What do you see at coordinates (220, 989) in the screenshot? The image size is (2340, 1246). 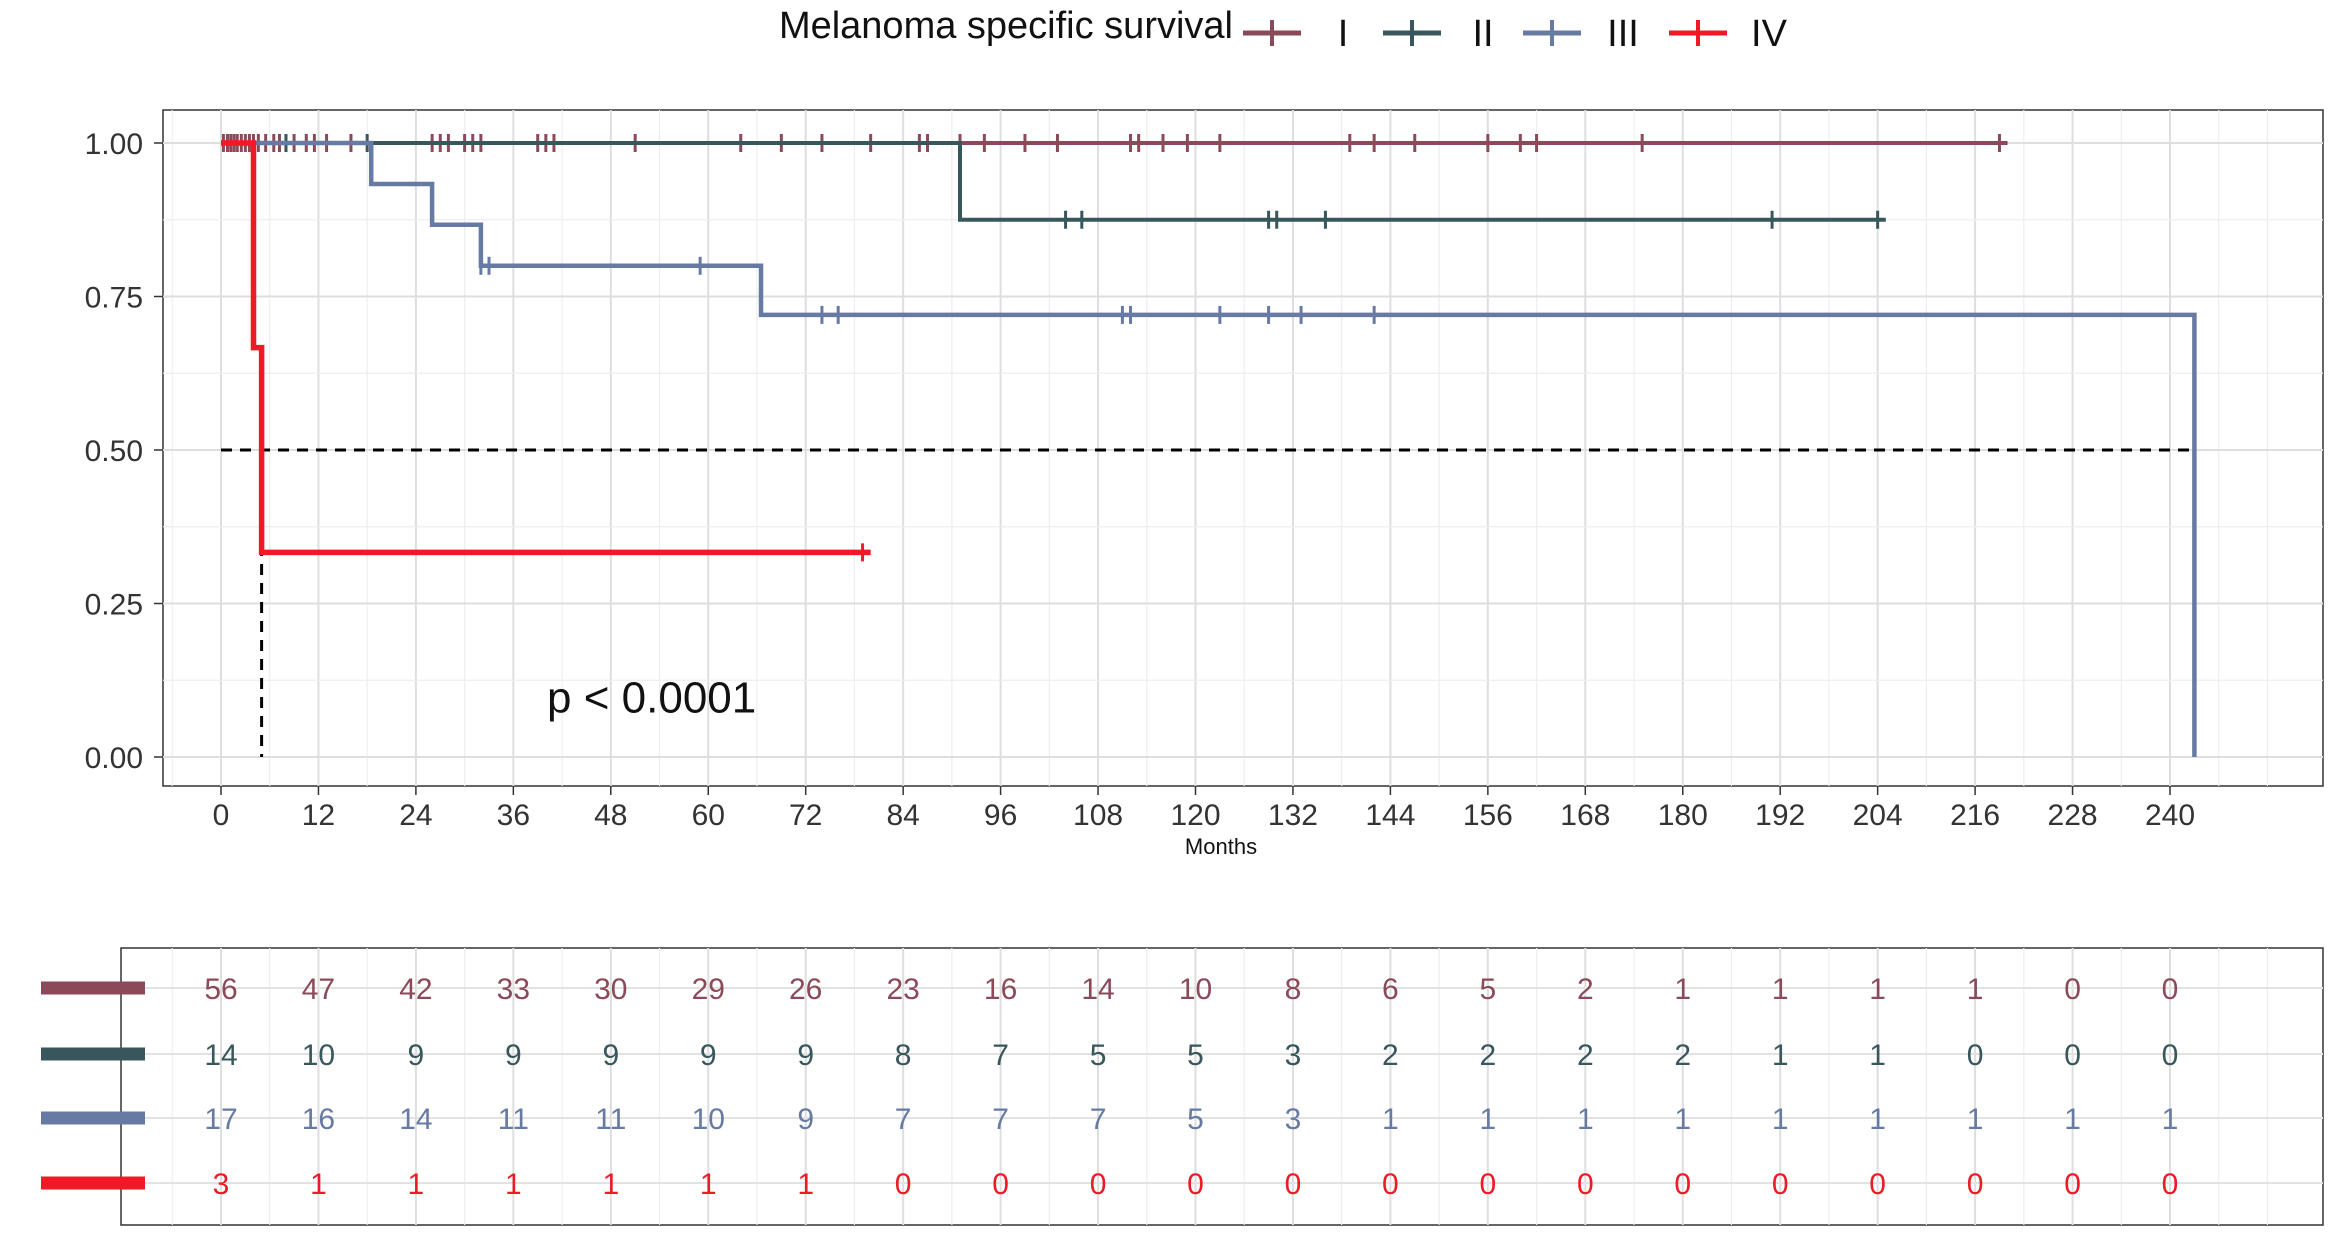 I see `risk-value: 56` at bounding box center [220, 989].